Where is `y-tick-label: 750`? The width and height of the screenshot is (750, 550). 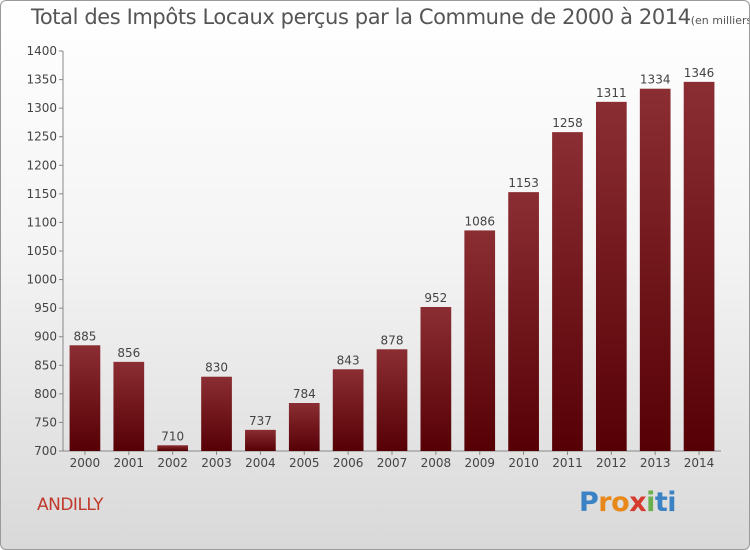
y-tick-label: 750 is located at coordinates (45, 422).